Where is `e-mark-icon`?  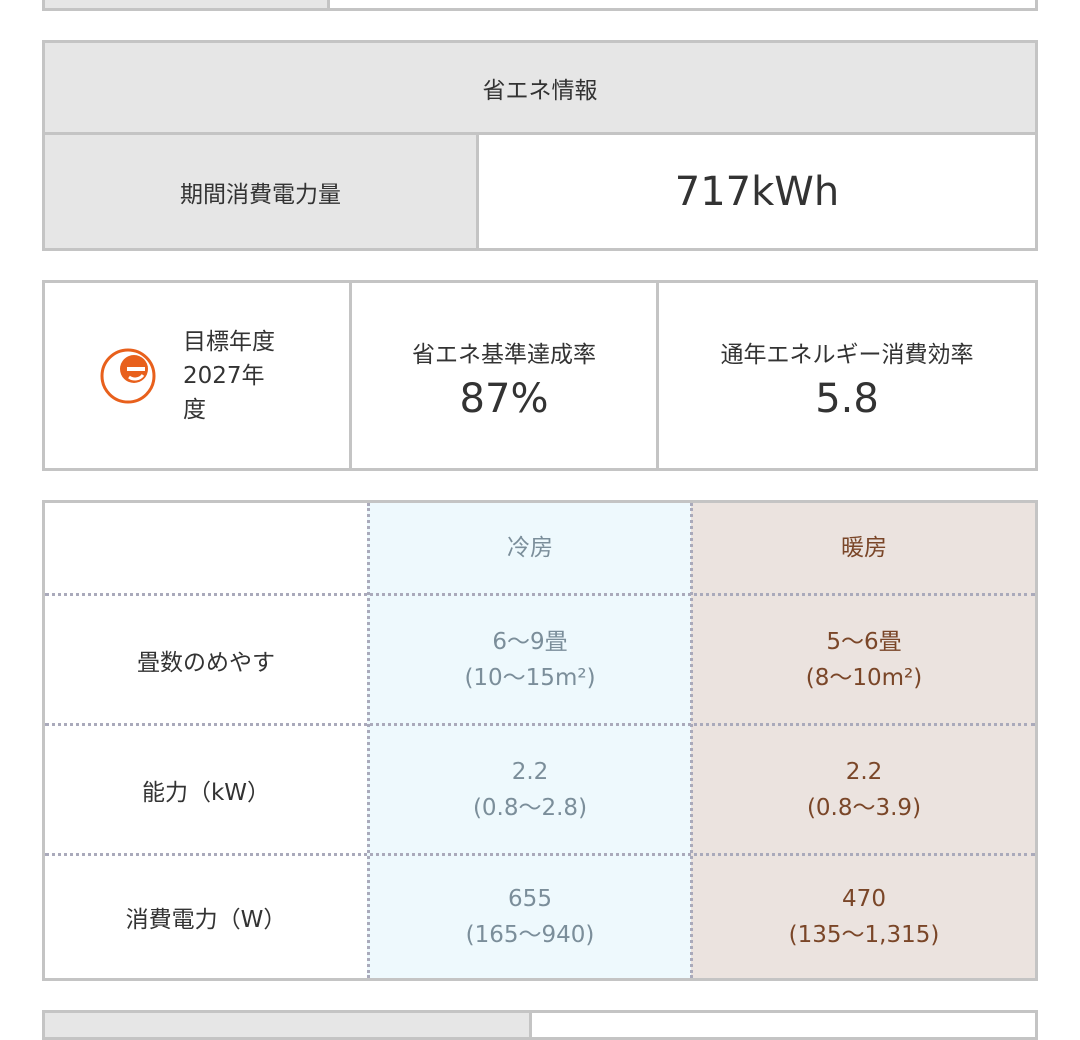 e-mark-icon is located at coordinates (128, 375).